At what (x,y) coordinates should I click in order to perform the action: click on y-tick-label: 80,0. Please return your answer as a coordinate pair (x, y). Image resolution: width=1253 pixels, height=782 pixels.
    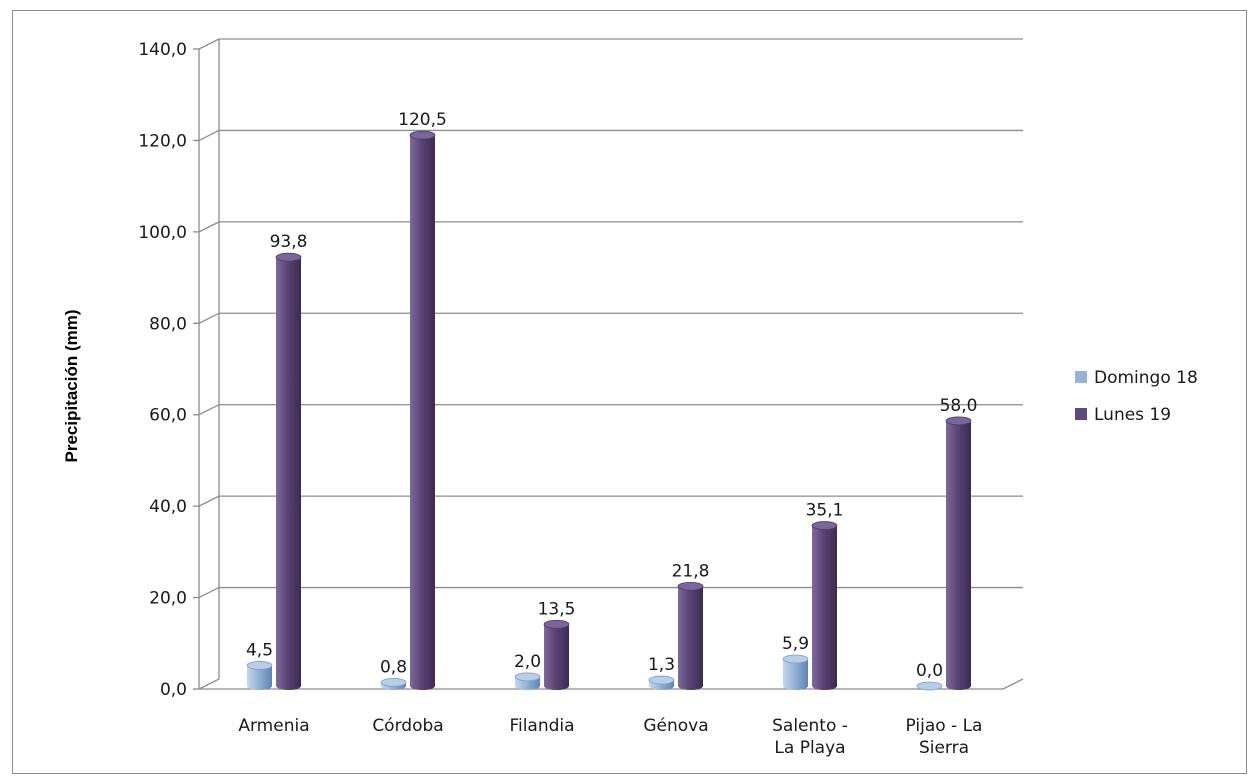
    Looking at the image, I should click on (168, 324).